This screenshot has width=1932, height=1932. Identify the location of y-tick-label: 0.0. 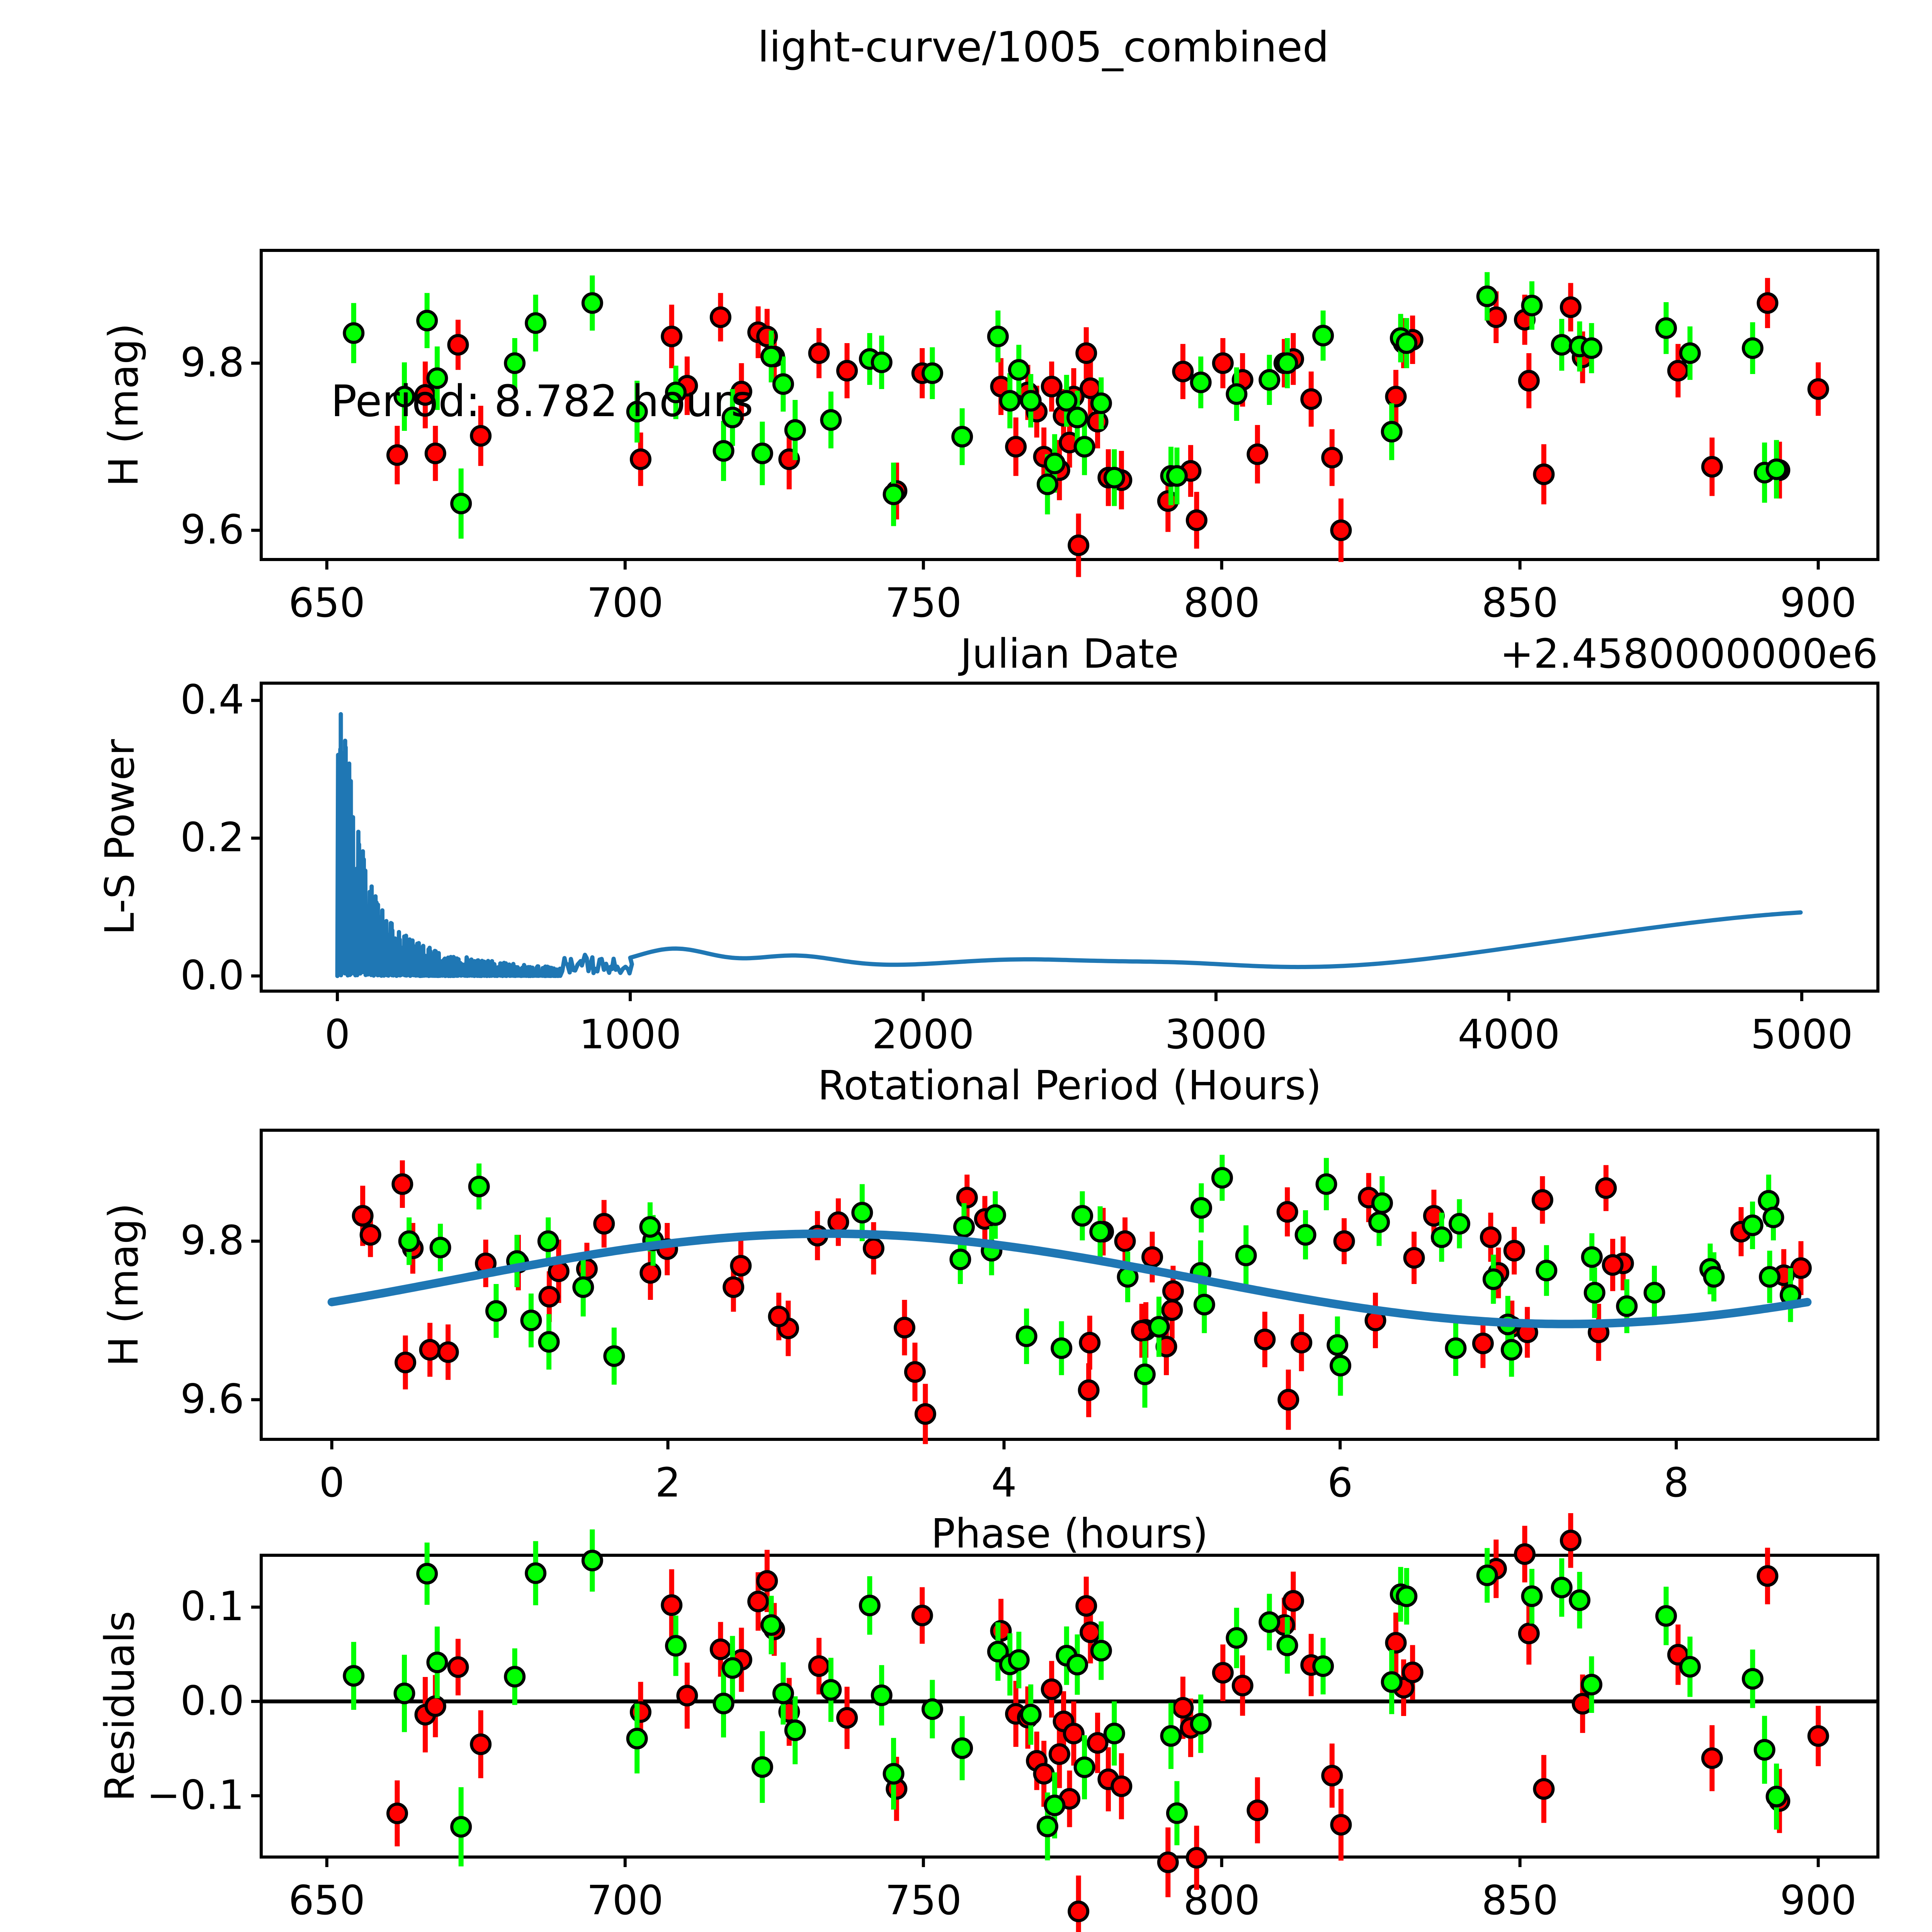
(212, 1700).